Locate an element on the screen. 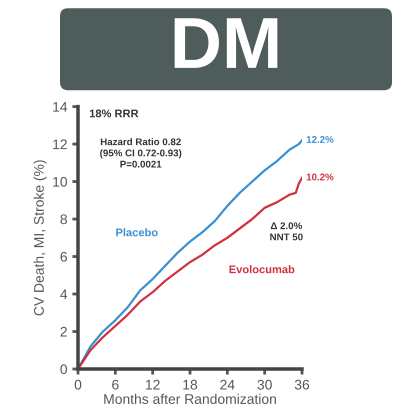 The image size is (400, 410). x-tick-label: 0 is located at coordinates (78, 385).